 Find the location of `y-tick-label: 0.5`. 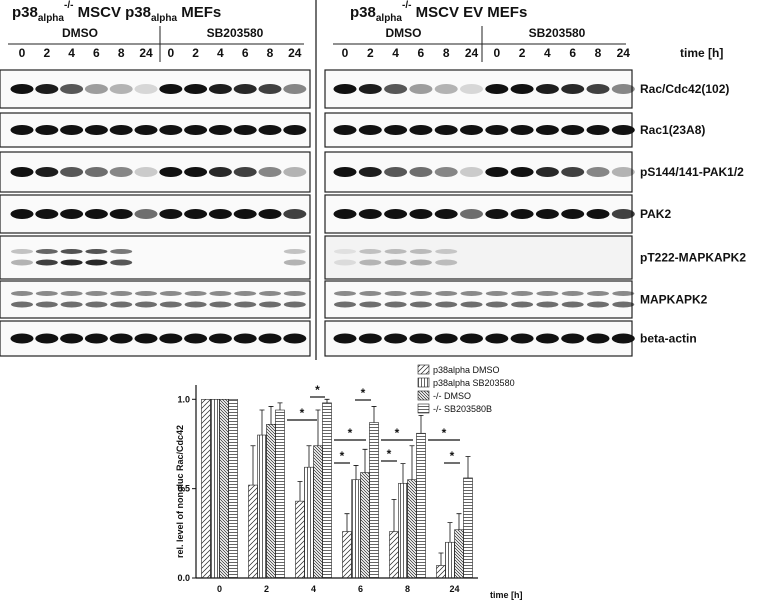

y-tick-label: 0.5 is located at coordinates (183, 489).